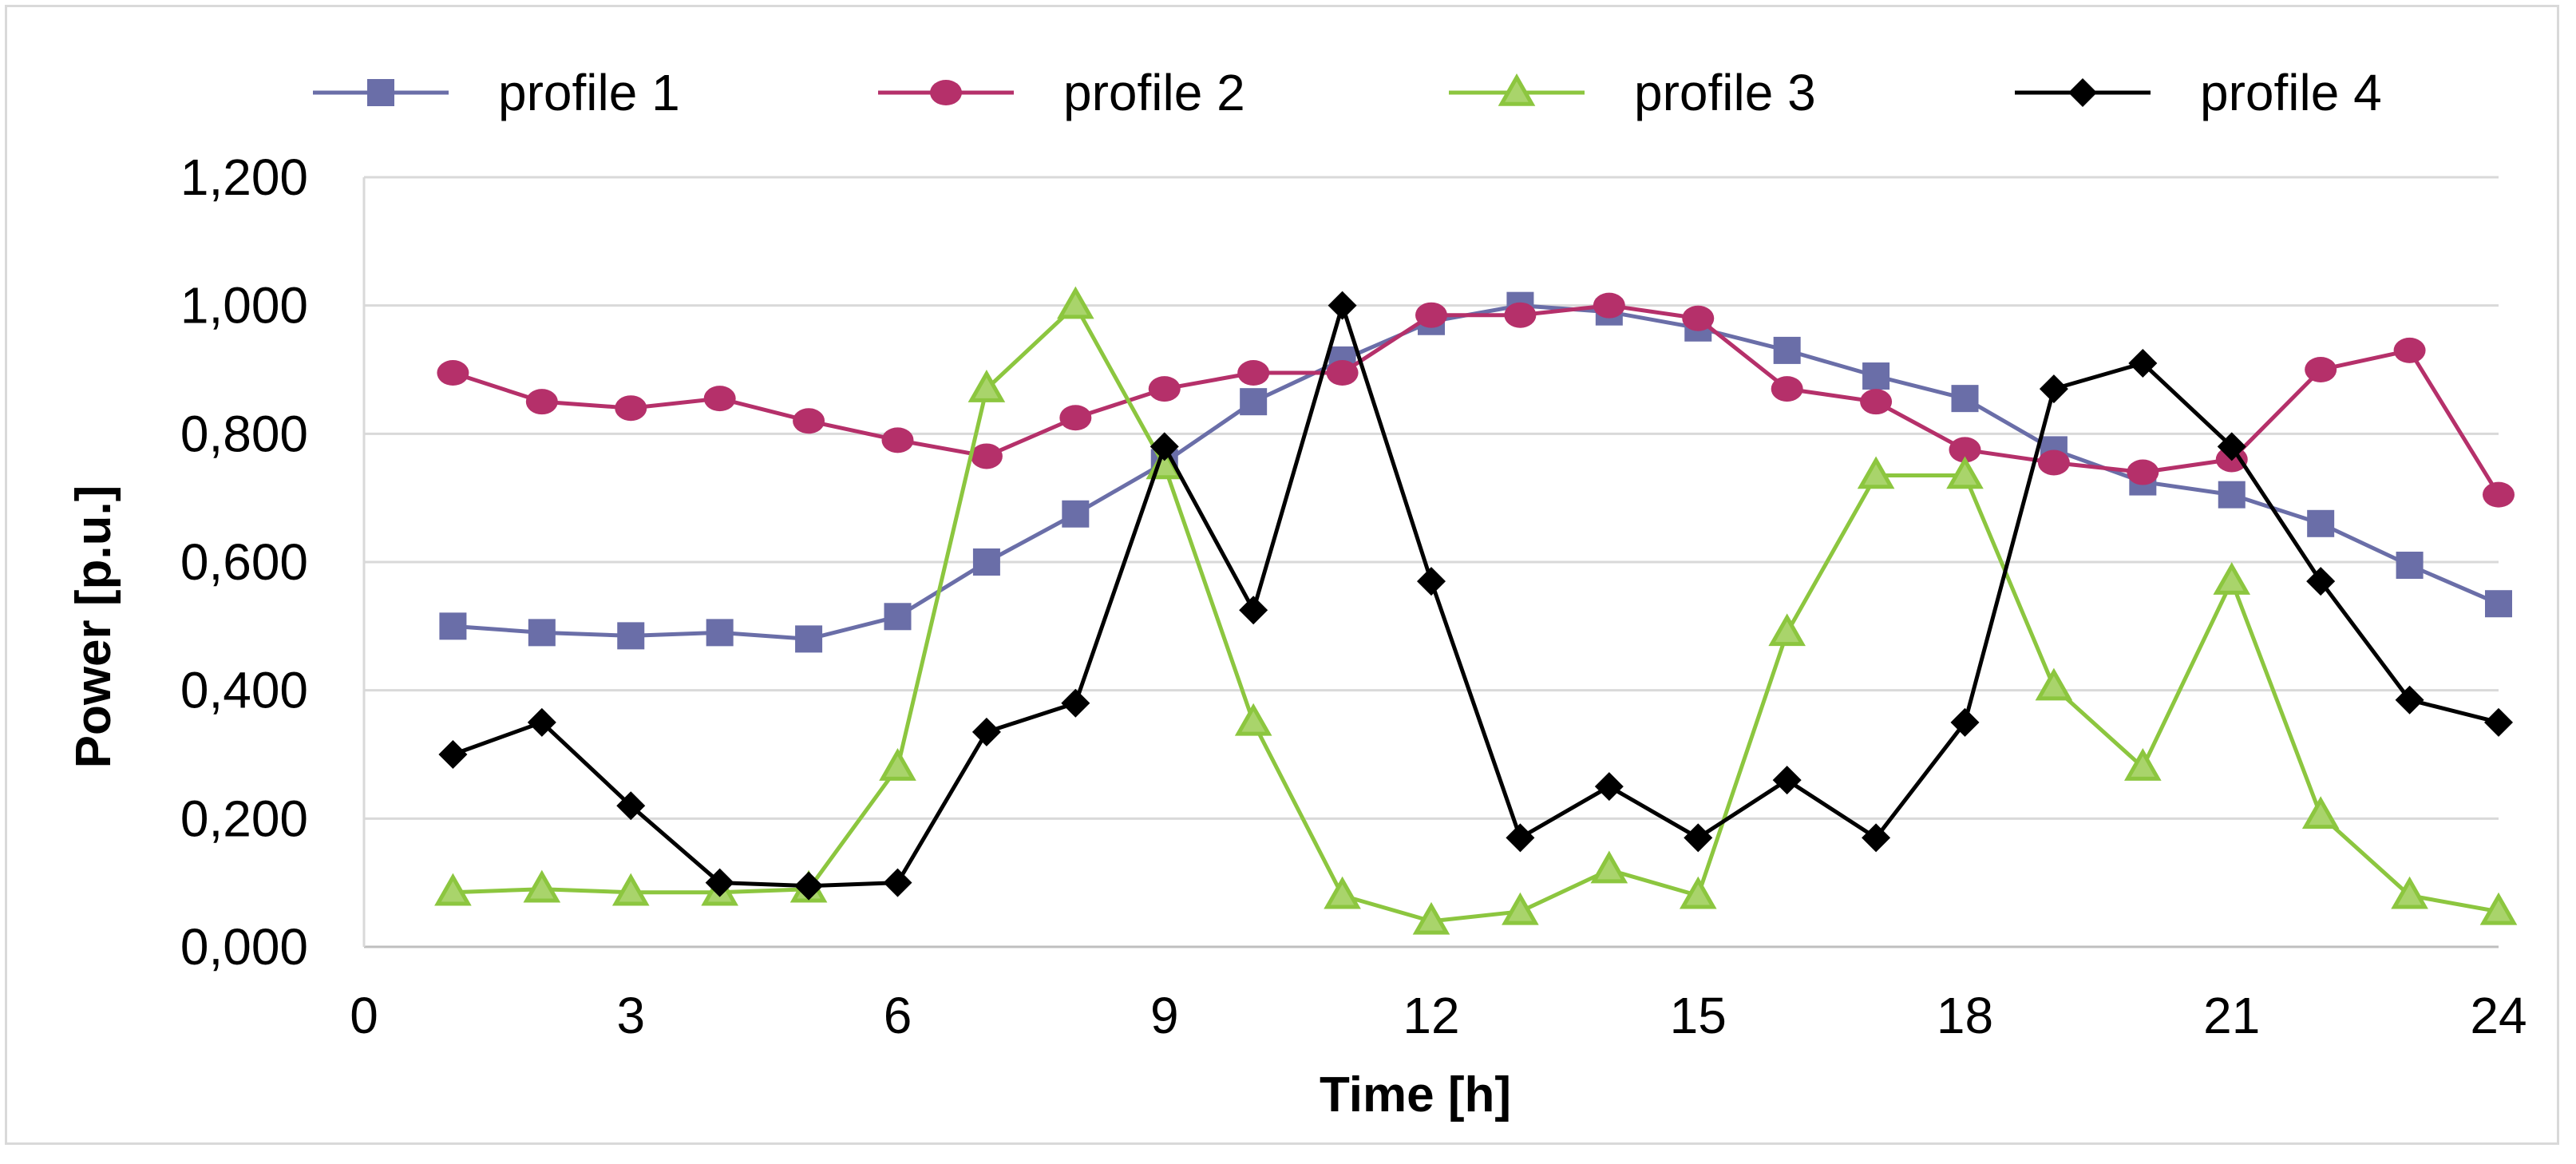  I want to click on legend-label: profile 2, so click(1154, 92).